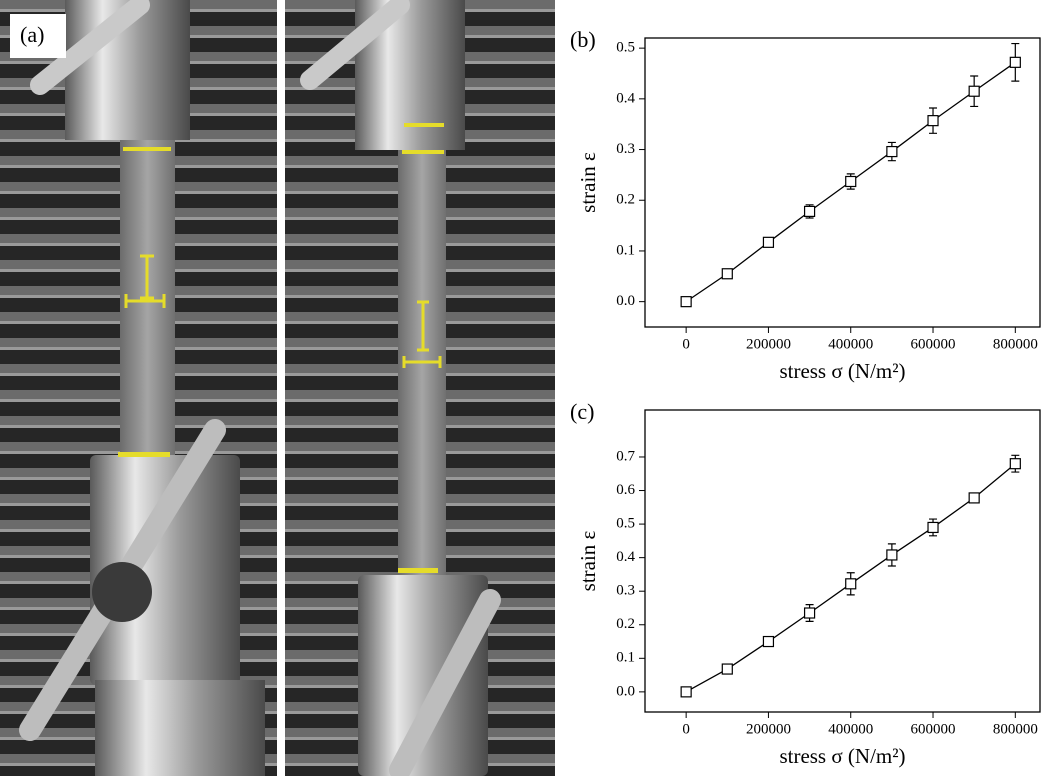 This screenshot has width=1054, height=776. Describe the element at coordinates (32, 34) in the screenshot. I see `panel-label: (a)` at that location.